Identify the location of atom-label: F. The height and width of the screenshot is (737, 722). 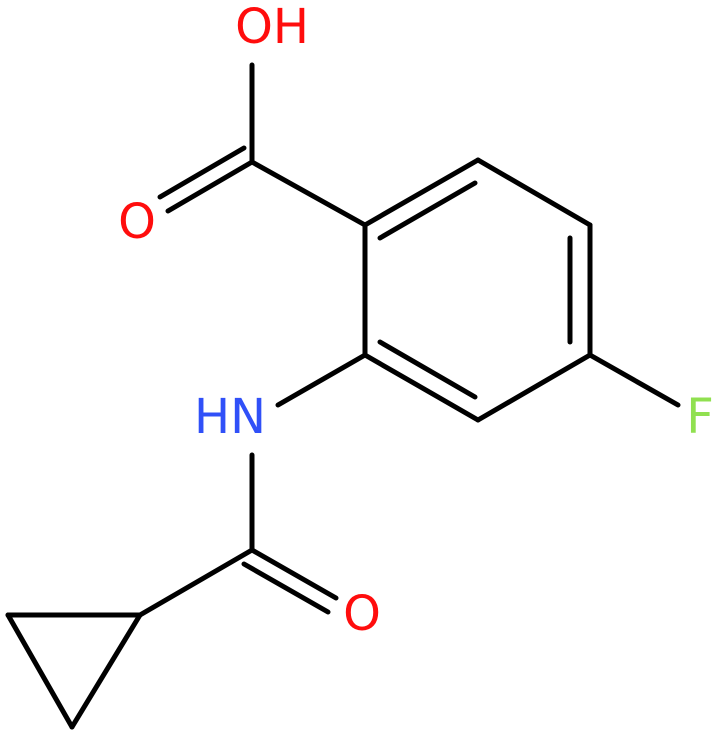
(700, 417).